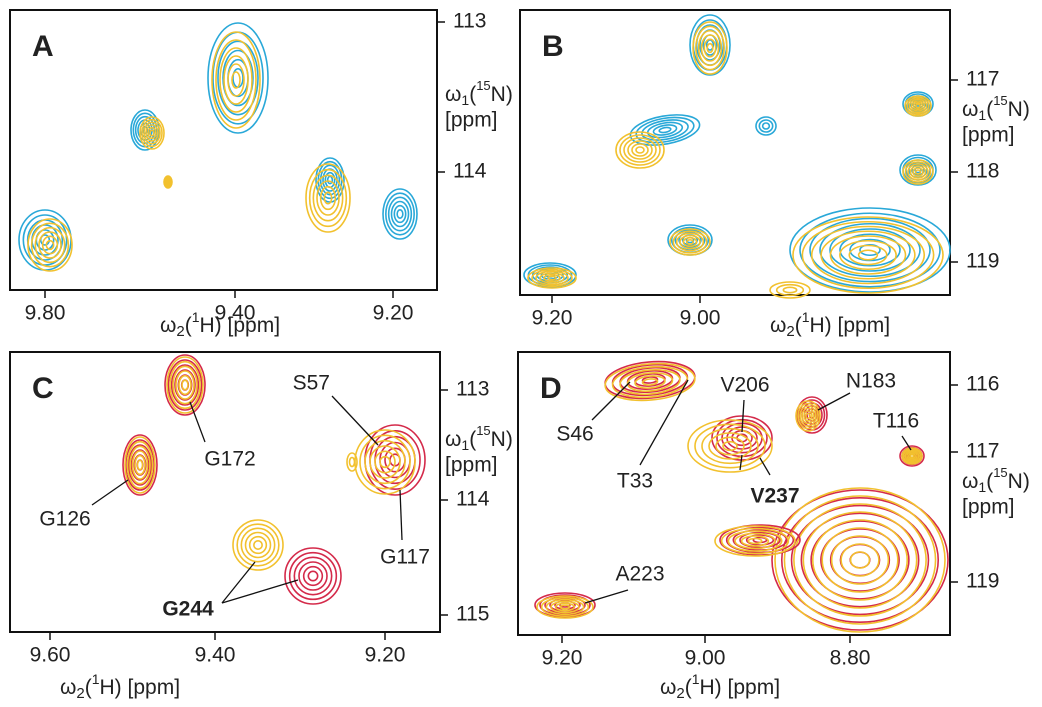 The width and height of the screenshot is (1042, 707). I want to click on axis-label-part: 1, so click(696, 679).